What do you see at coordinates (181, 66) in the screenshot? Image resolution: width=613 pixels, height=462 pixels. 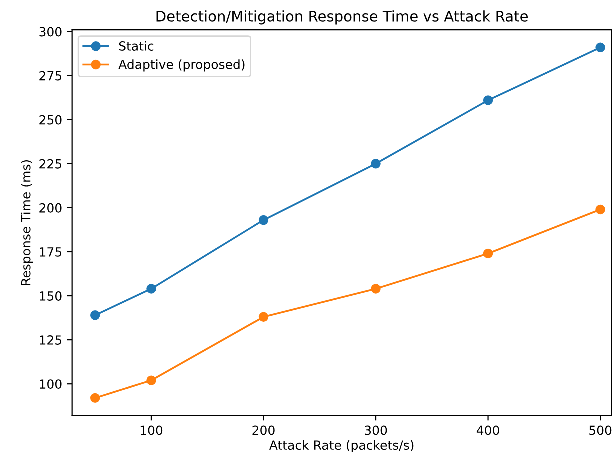 I see `legend-label: Adaptive (proposed)` at bounding box center [181, 66].